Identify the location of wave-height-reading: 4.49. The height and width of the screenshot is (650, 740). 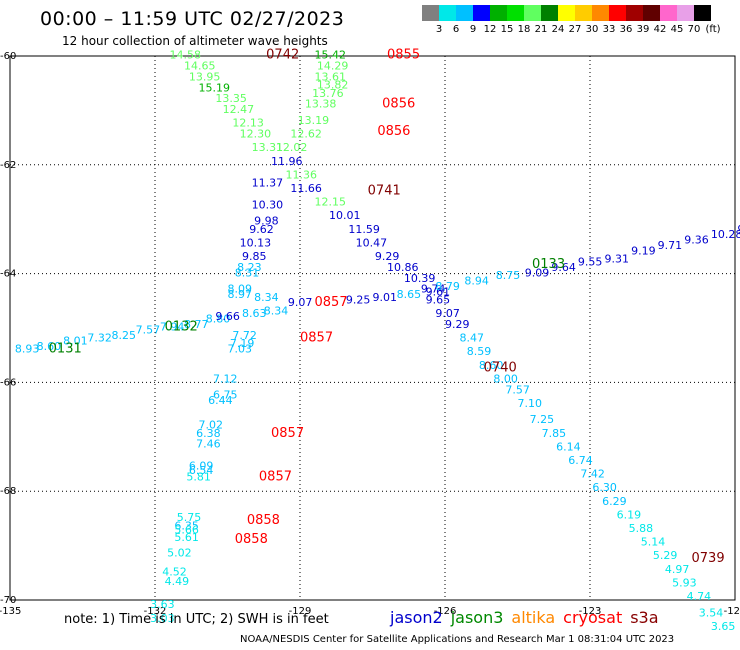
(177, 581).